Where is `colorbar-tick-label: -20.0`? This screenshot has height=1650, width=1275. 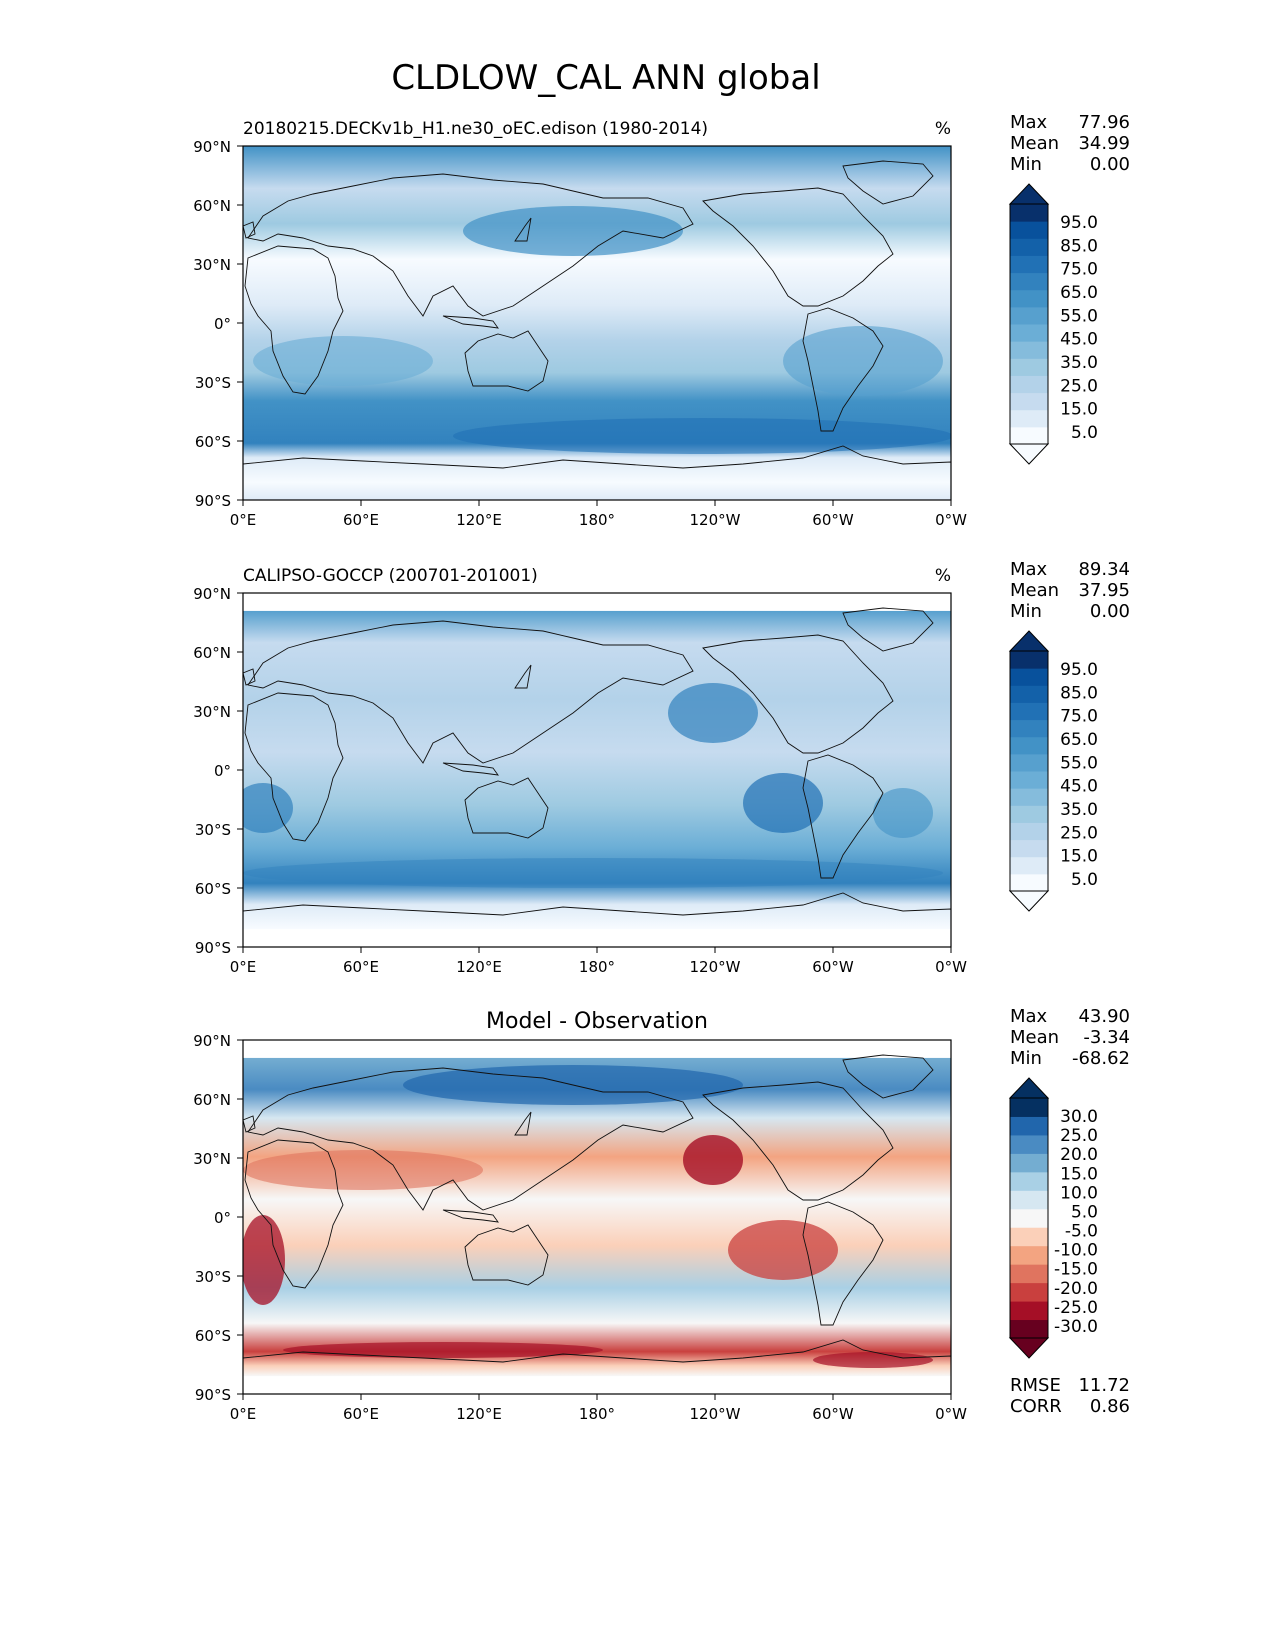 colorbar-tick-label: -20.0 is located at coordinates (1076, 1289).